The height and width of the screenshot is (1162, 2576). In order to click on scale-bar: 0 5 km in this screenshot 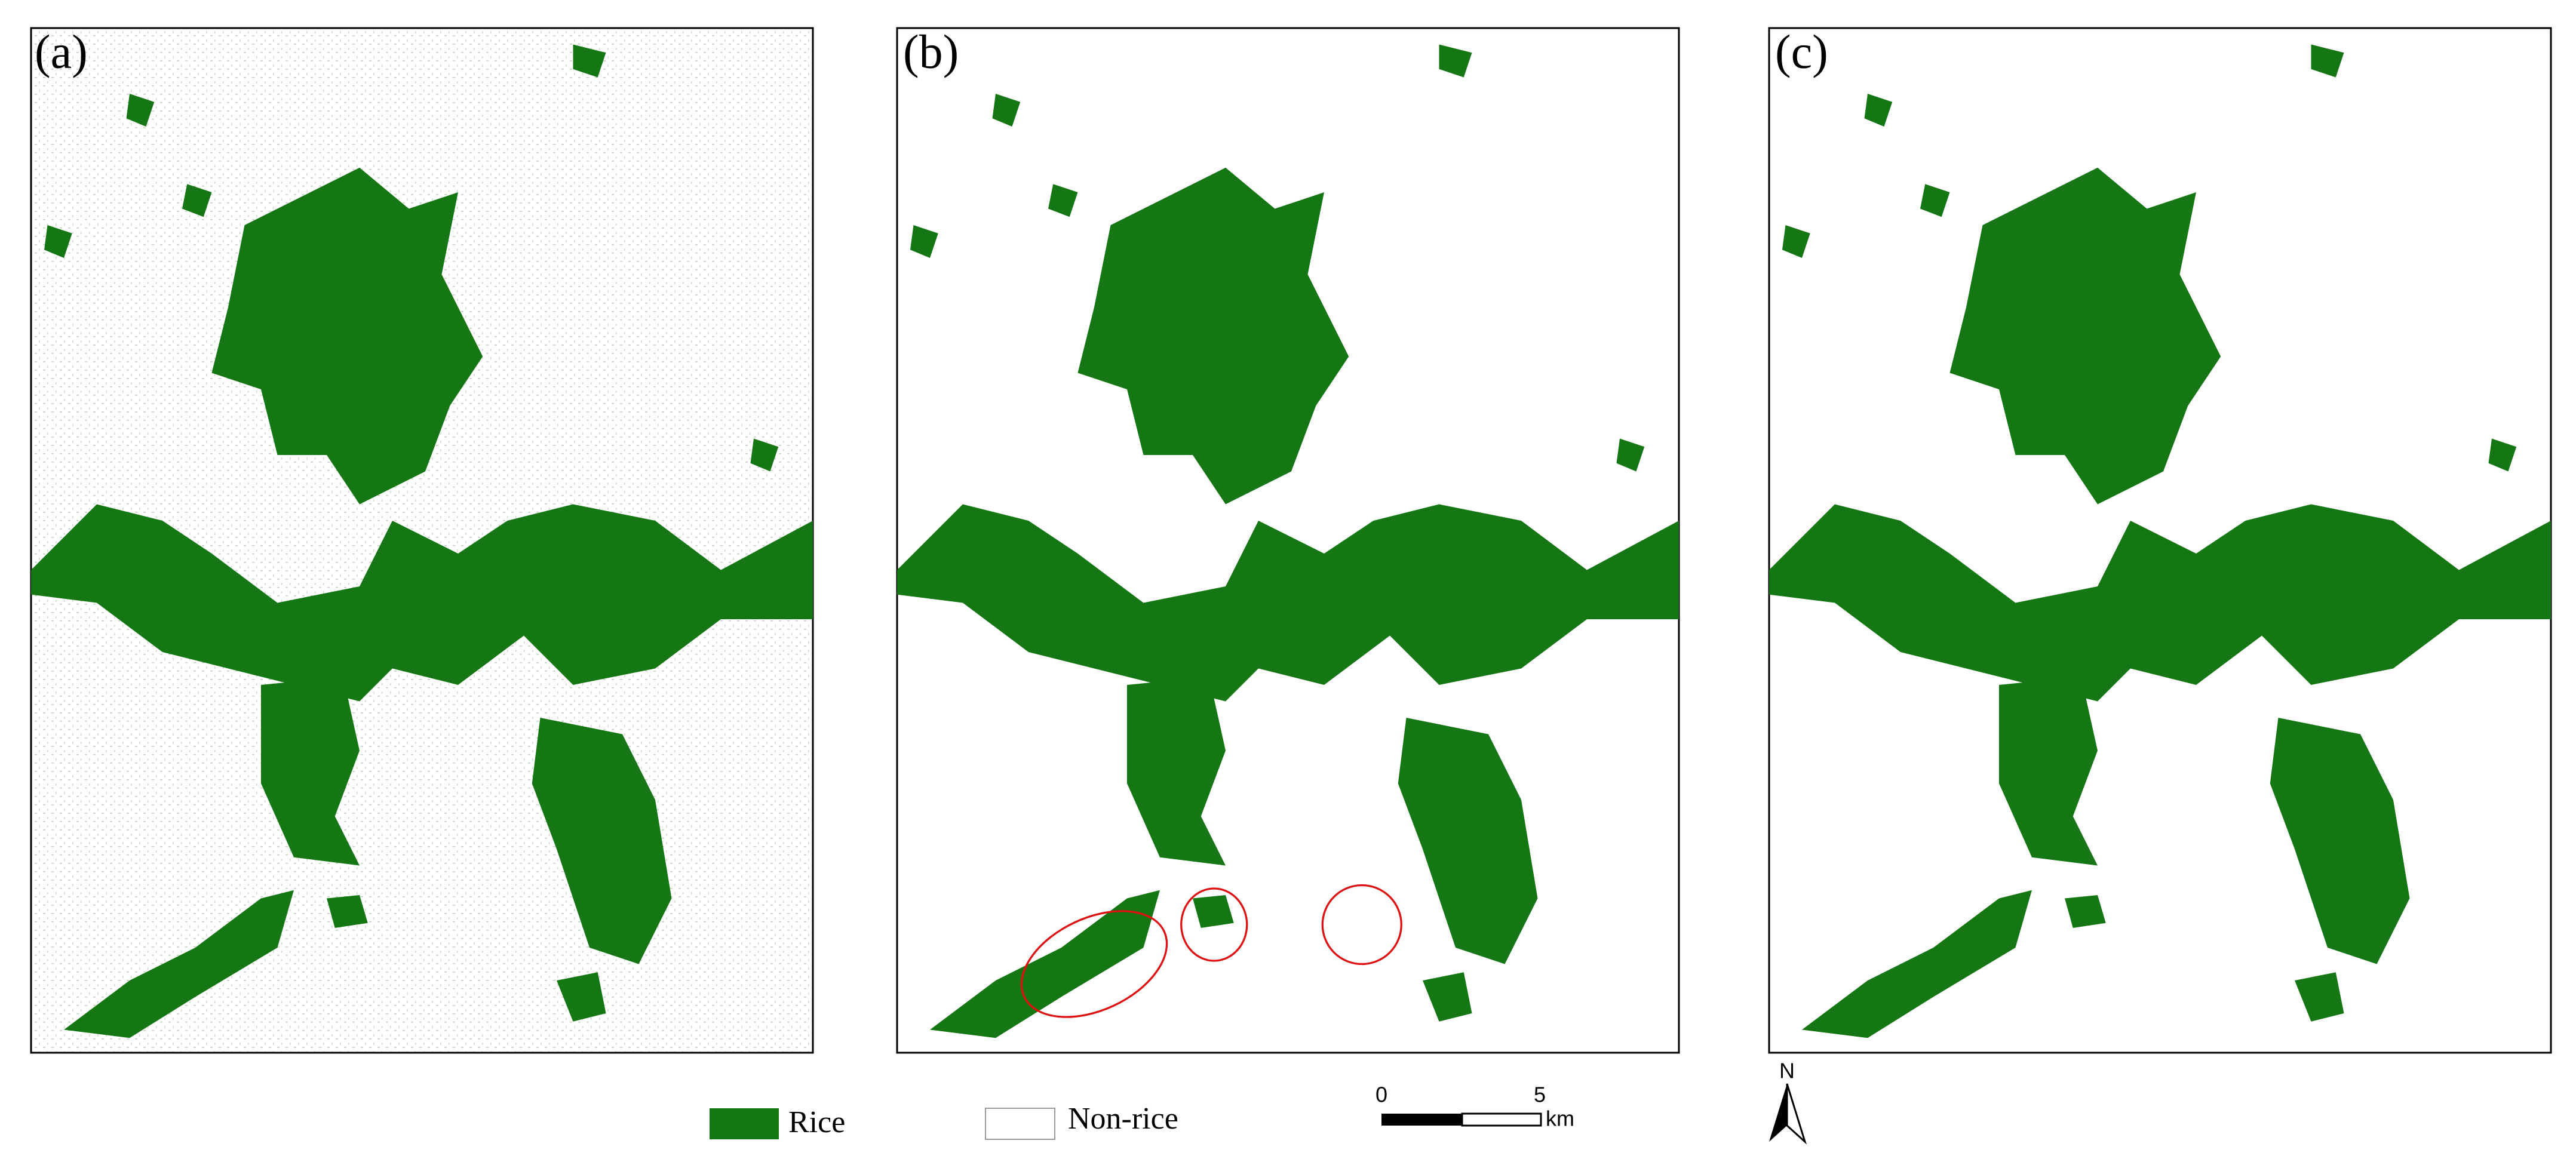, I will do `click(1474, 1107)`.